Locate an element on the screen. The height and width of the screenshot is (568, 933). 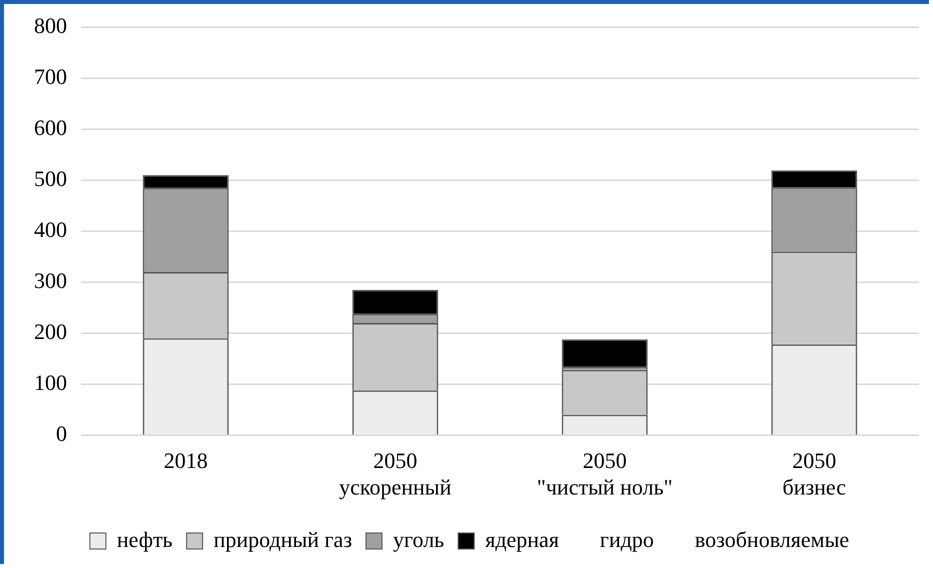
y-tick-label: 200 is located at coordinates (50, 331).